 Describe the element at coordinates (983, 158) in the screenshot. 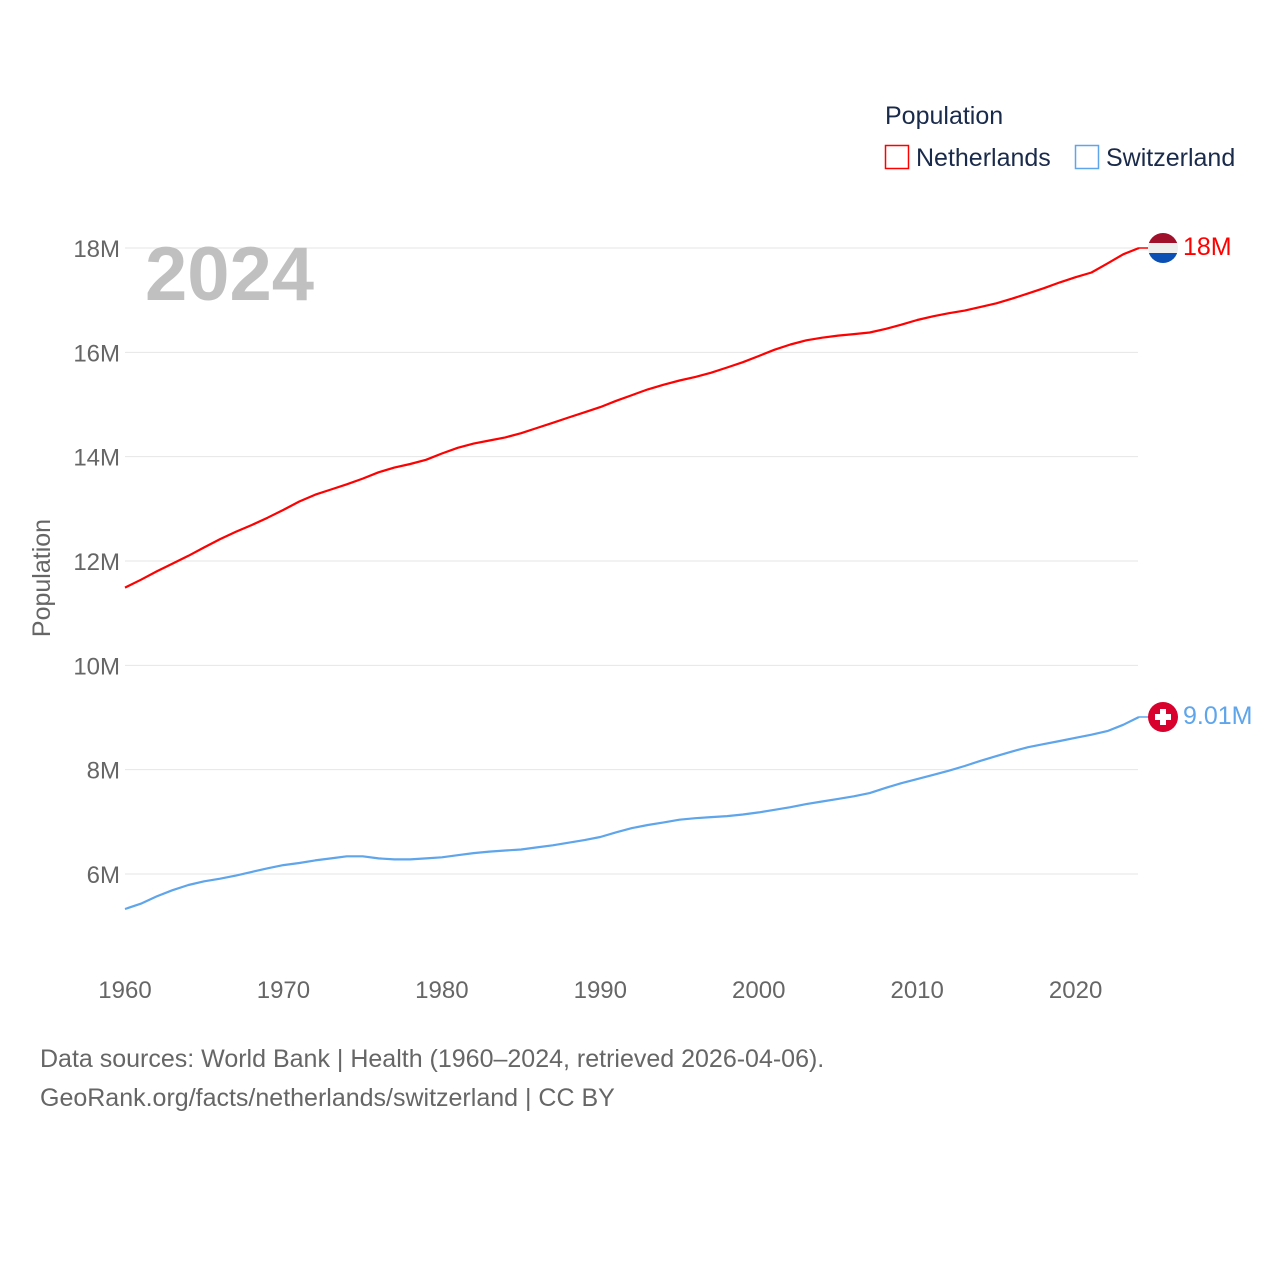

I see `legend-label-netherlands: Netherlands` at that location.